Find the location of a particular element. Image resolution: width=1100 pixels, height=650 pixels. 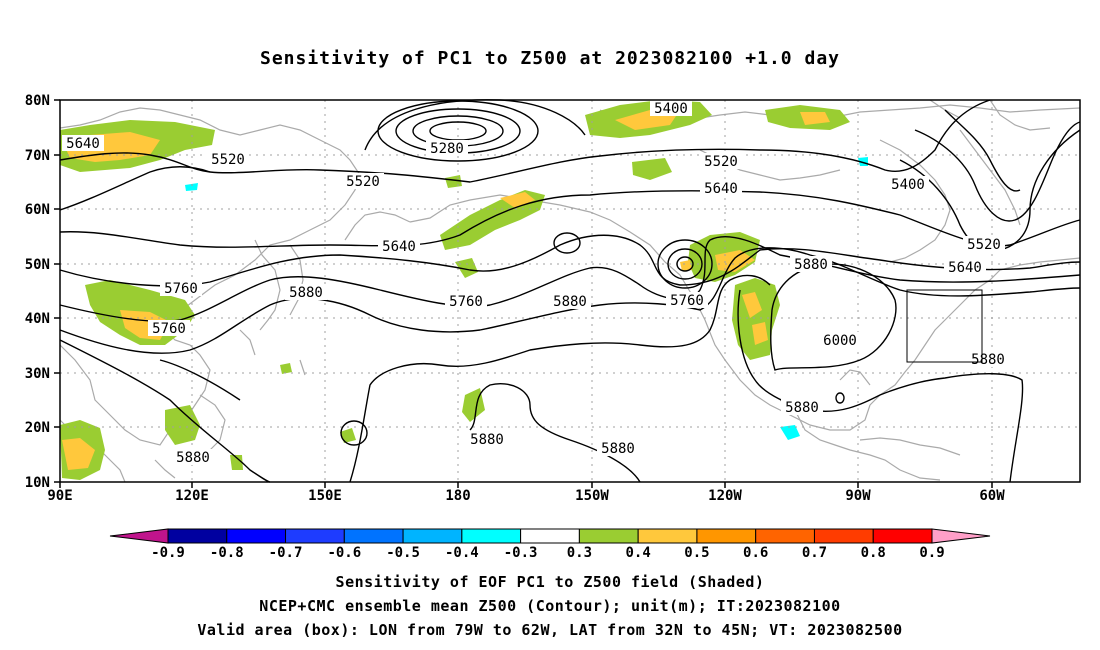

contour-label: 6000 is located at coordinates (840, 340).